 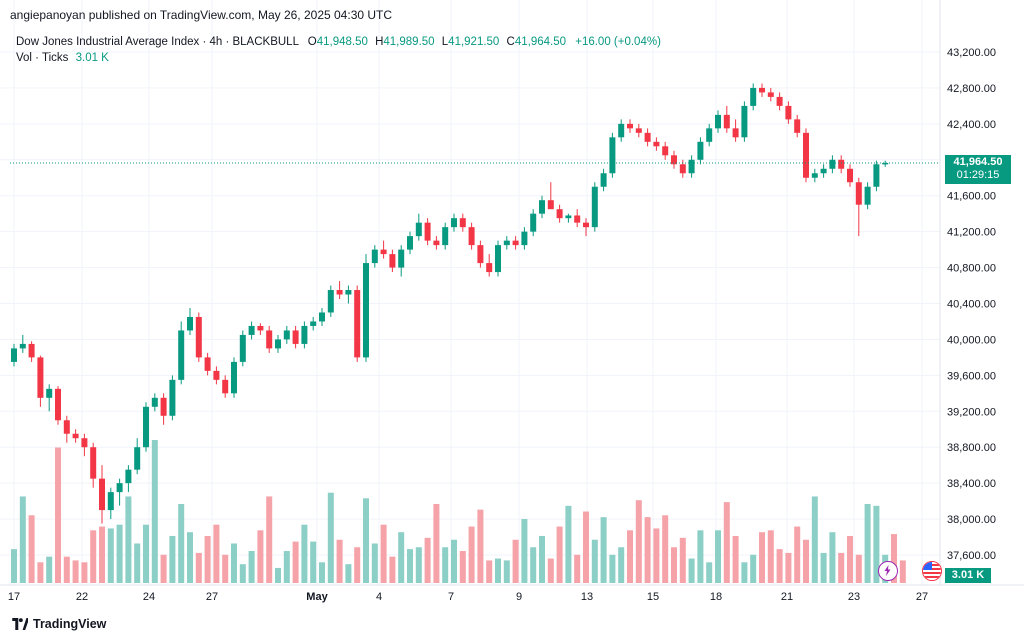 I want to click on price-tick-label: 40,800.00, so click(x=971, y=269).